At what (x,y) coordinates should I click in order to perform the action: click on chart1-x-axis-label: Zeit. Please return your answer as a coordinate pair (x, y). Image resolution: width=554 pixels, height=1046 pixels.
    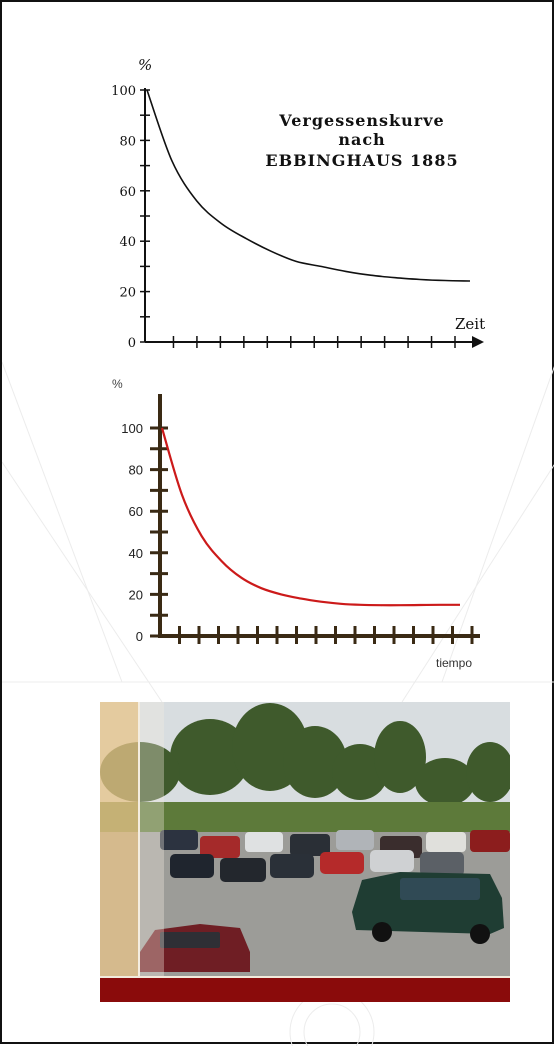
    Looking at the image, I should click on (470, 324).